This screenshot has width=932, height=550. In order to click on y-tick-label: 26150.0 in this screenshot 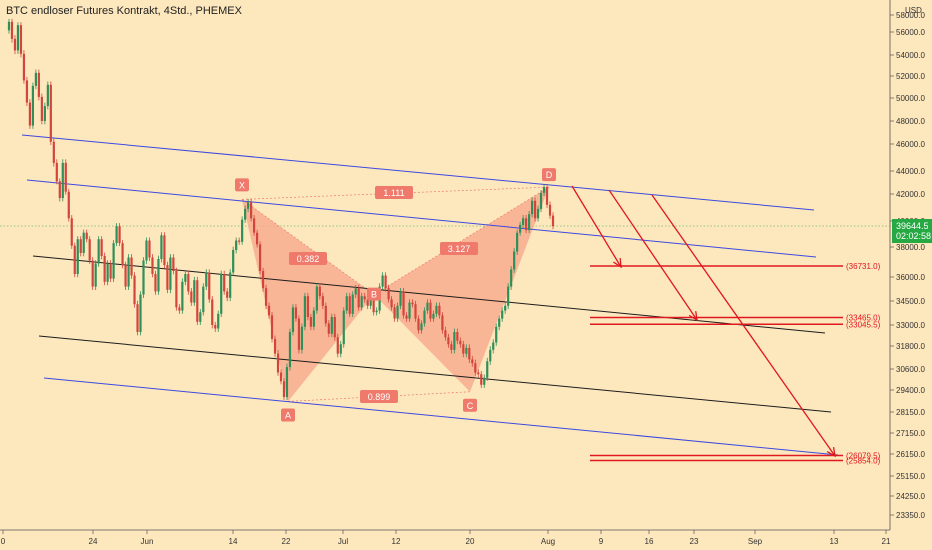, I will do `click(910, 454)`.